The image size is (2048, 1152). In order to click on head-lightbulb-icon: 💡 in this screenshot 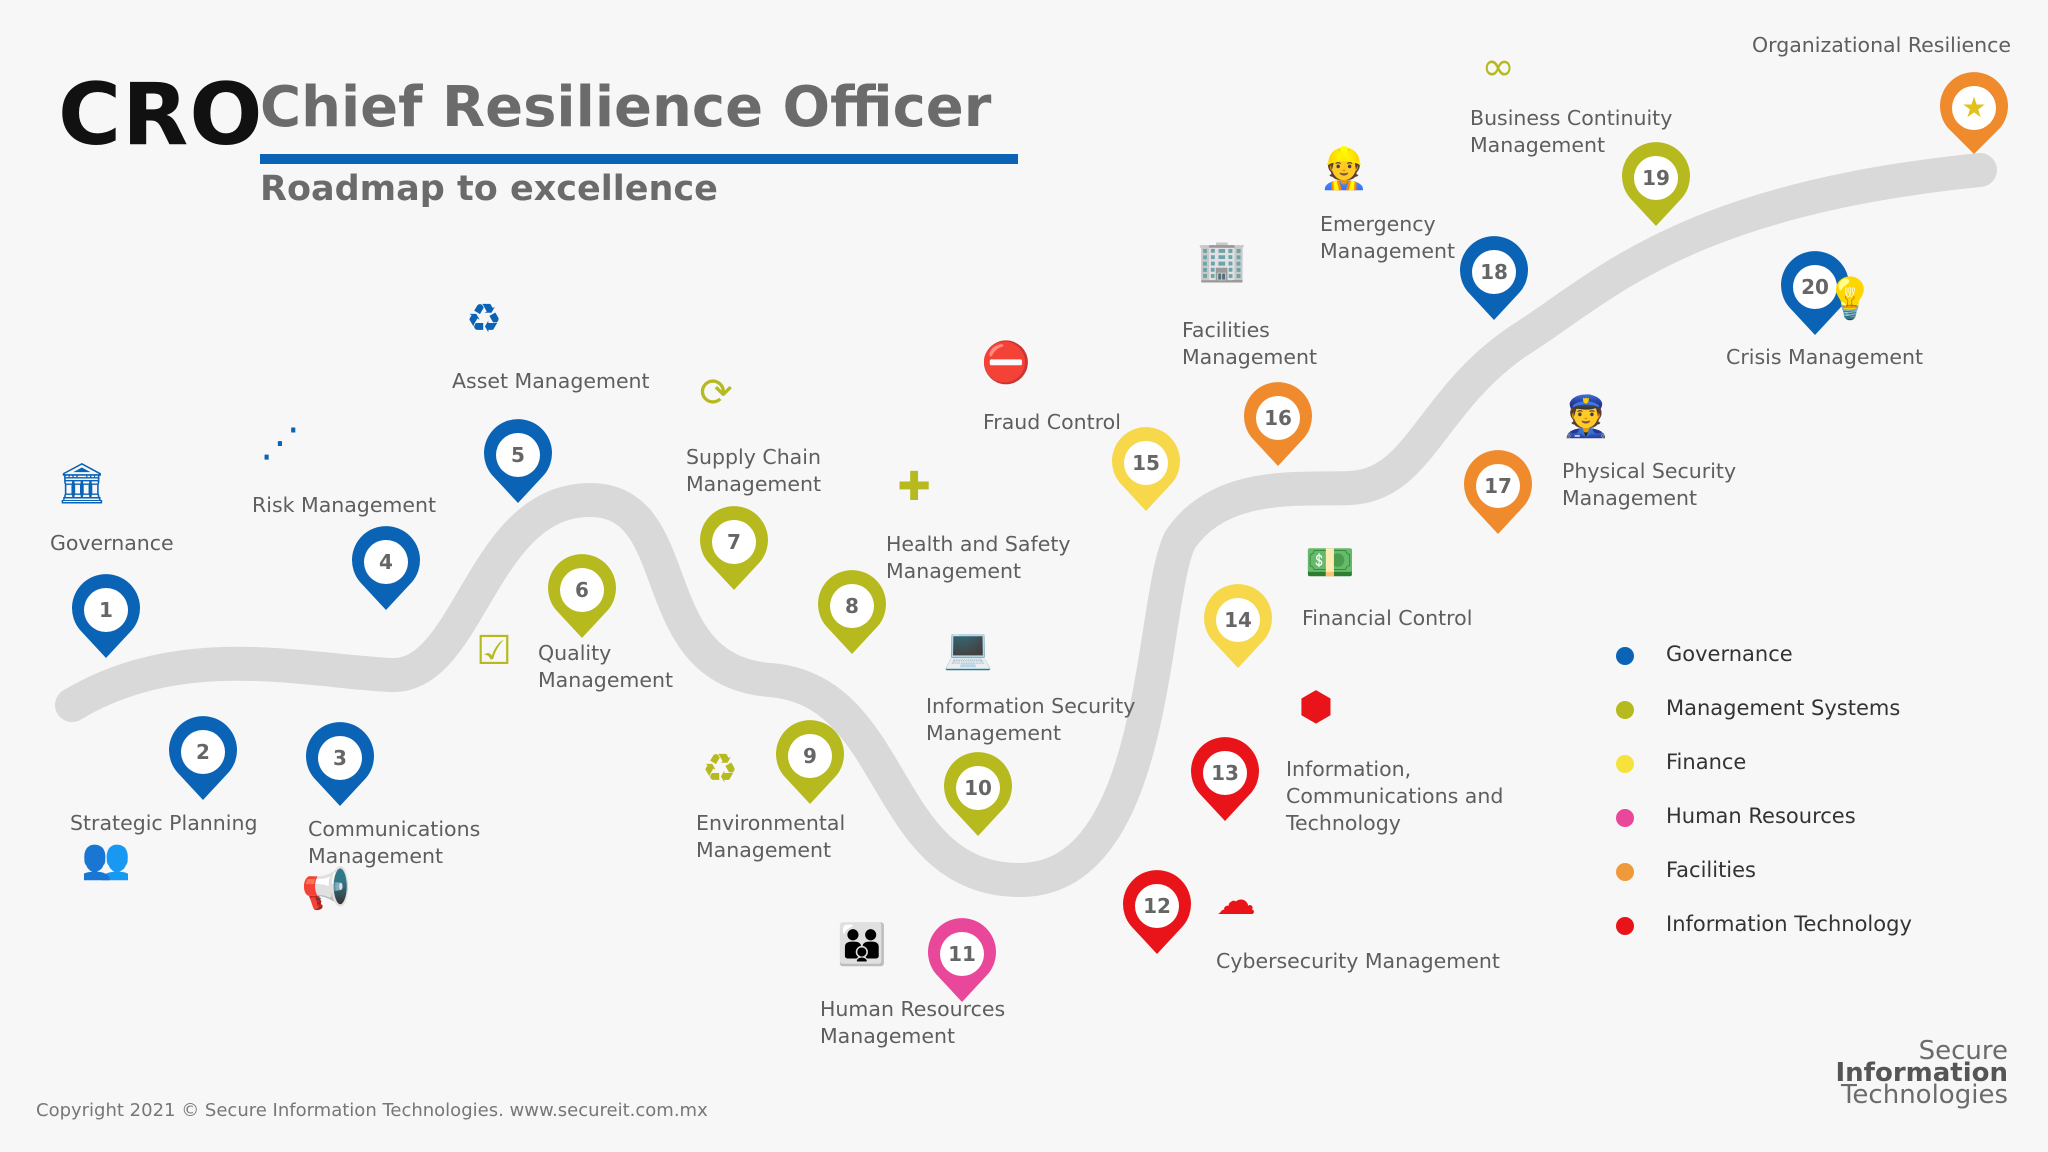, I will do `click(1850, 298)`.